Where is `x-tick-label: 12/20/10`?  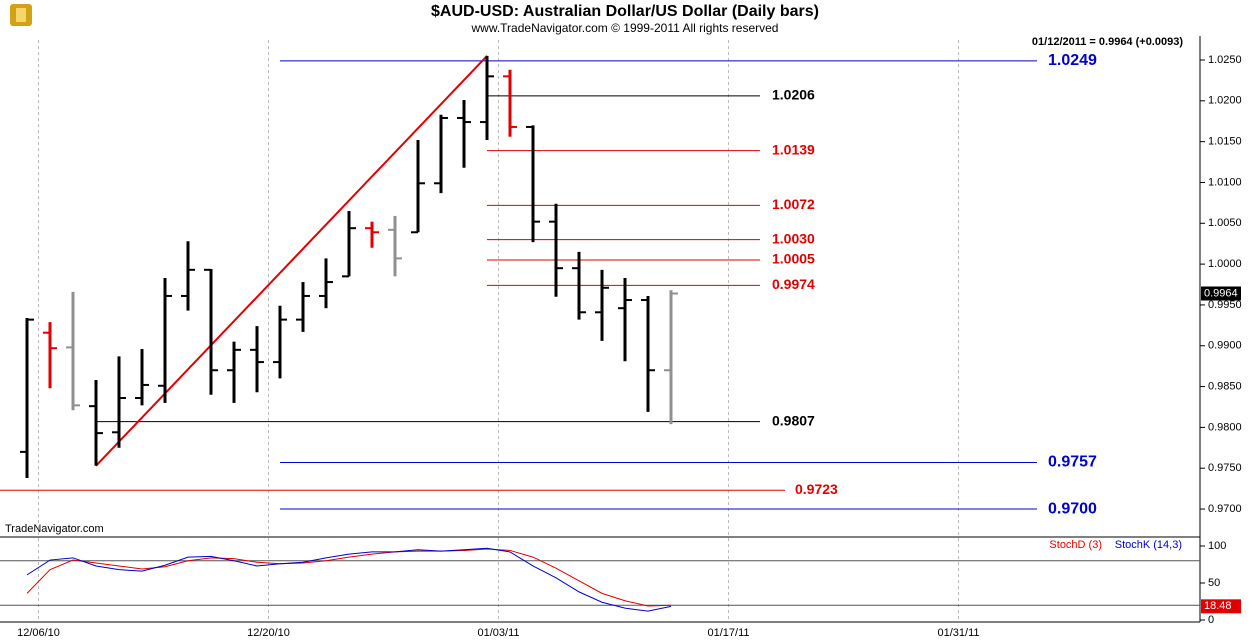
x-tick-label: 12/20/10 is located at coordinates (268, 633).